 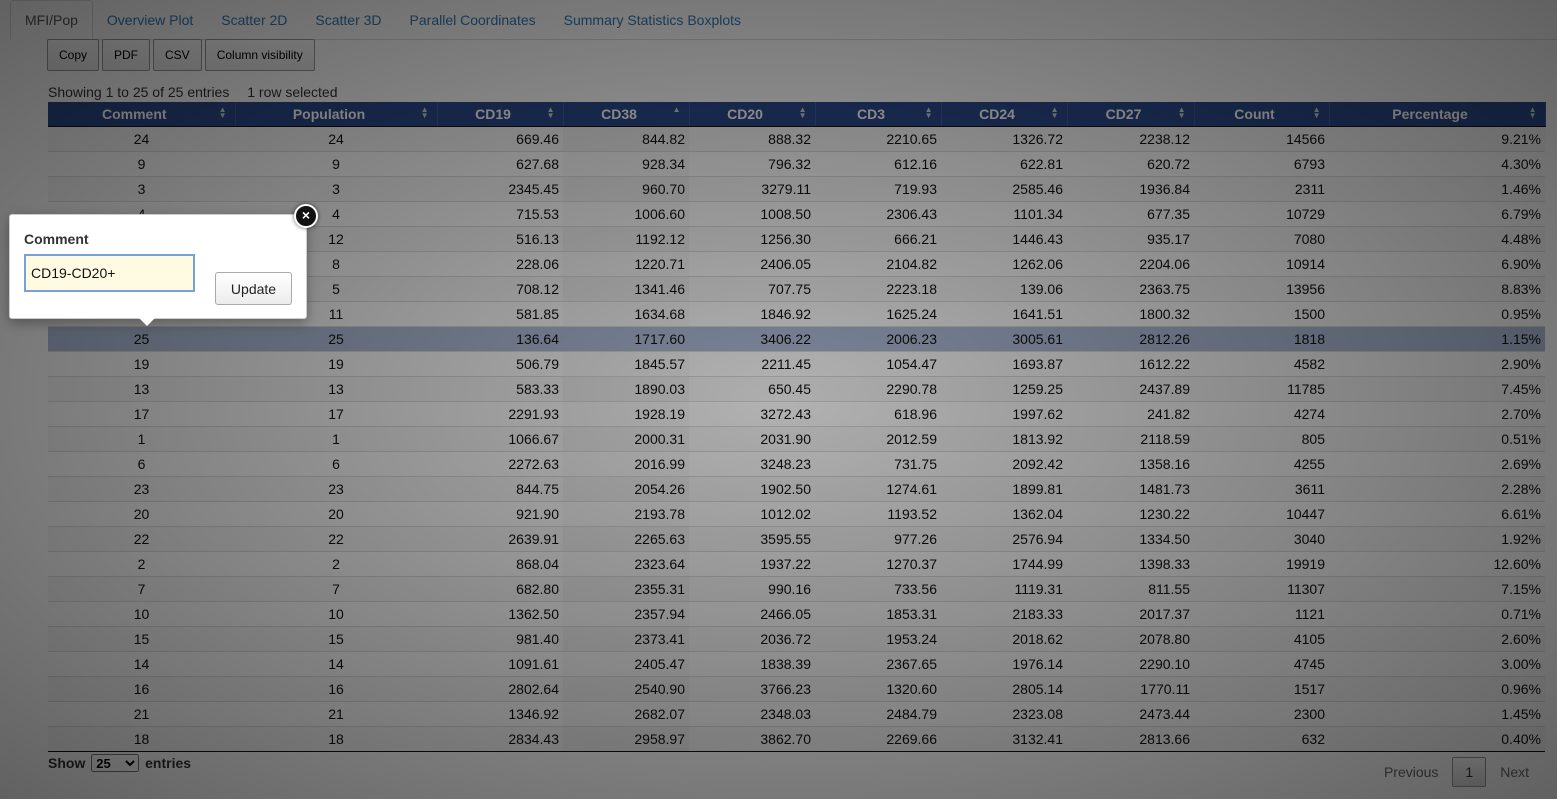 I want to click on comment-label: Comment, so click(x=56, y=239).